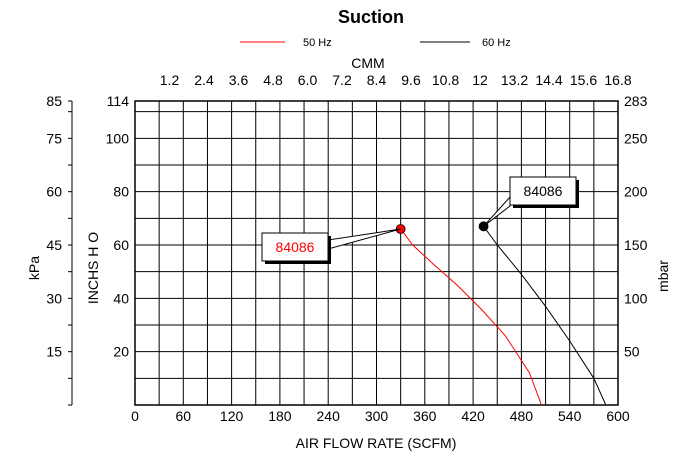  Describe the element at coordinates (273, 80) in the screenshot. I see `x2-tick-label: 4.8` at that location.